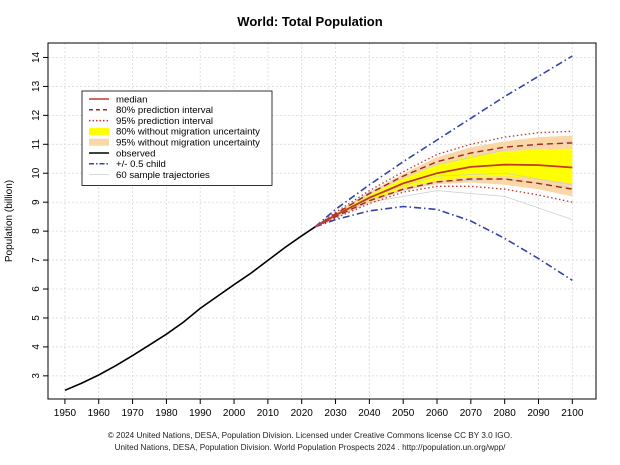 This screenshot has width=620, height=465. What do you see at coordinates (65, 413) in the screenshot?
I see `x-tick-label: 1950` at bounding box center [65, 413].